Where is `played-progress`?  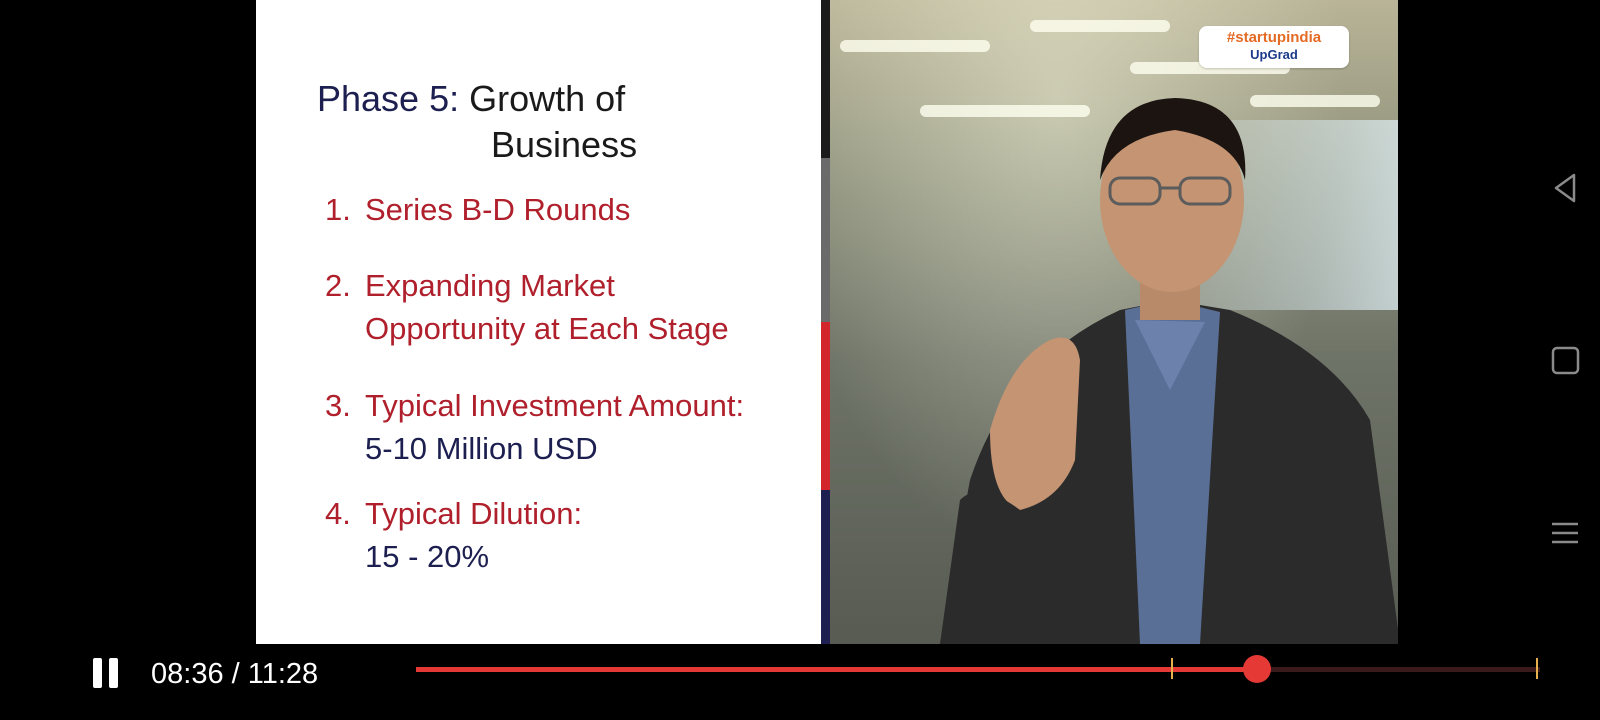 played-progress is located at coordinates (837, 669).